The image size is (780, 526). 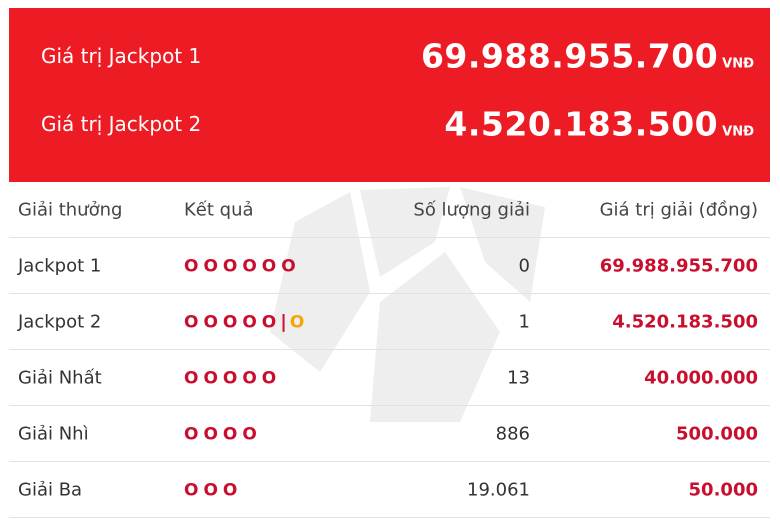 I want to click on result-balls: OOO, so click(x=213, y=489).